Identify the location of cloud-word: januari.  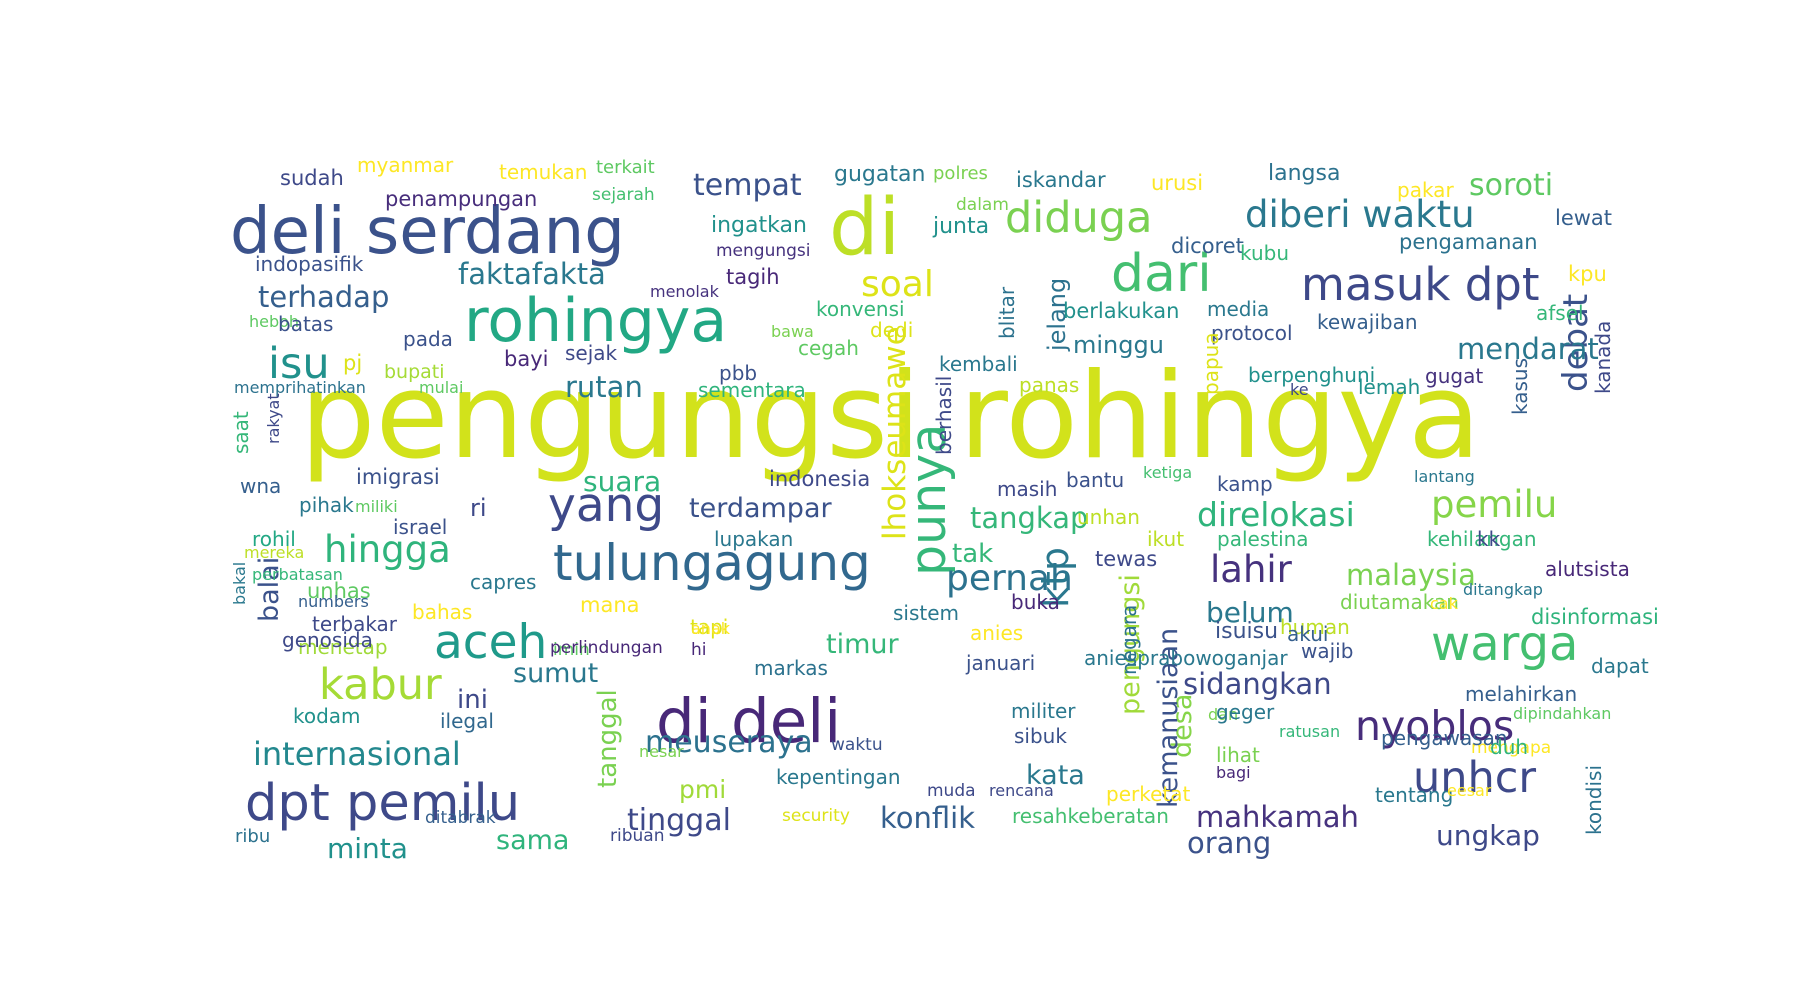
(1000, 663).